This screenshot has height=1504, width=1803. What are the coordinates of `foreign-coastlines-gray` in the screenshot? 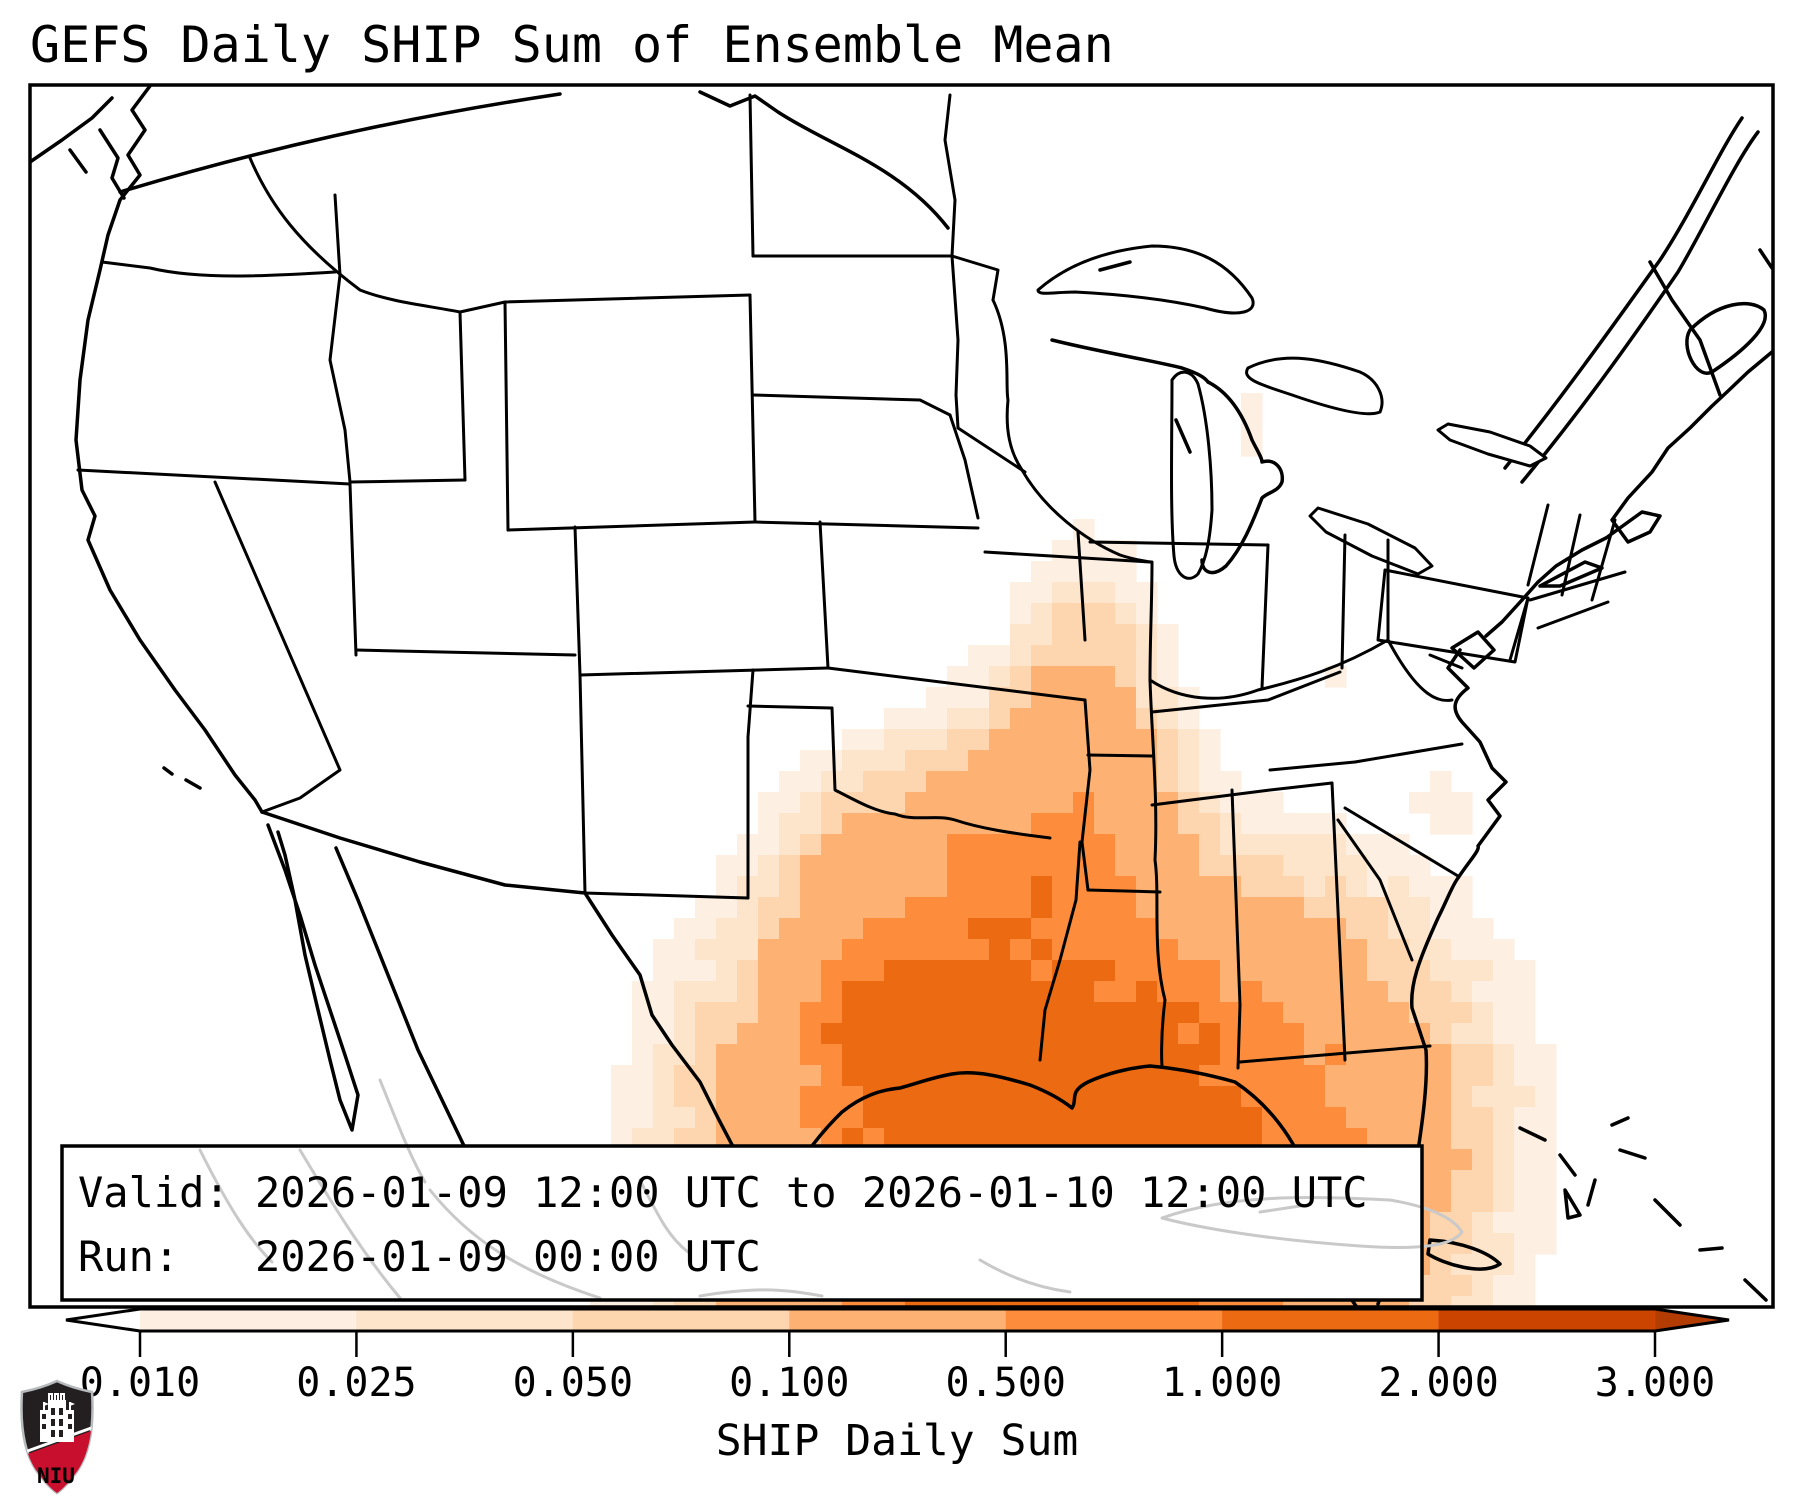 It's located at (831, 1189).